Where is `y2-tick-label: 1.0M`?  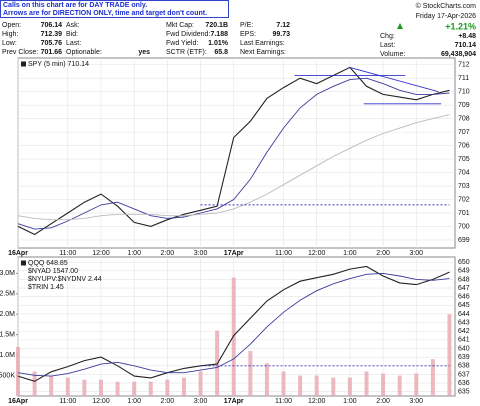
y2-tick-label: 1.0M is located at coordinates (7, 355).